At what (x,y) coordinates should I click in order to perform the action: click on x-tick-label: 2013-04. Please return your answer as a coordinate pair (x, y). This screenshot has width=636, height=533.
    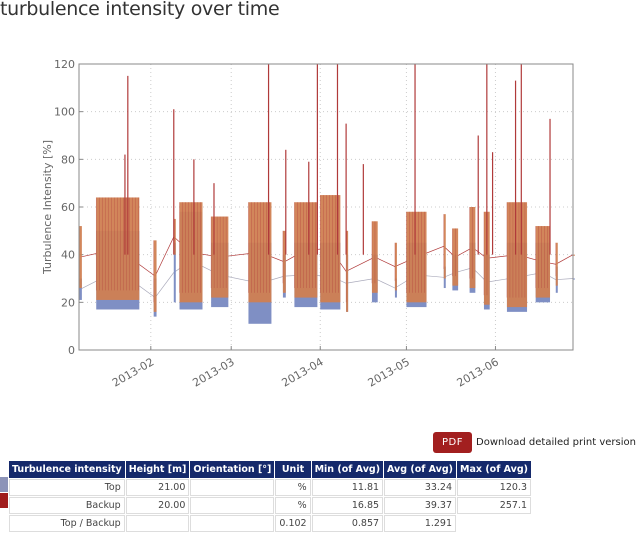
    Looking at the image, I should click on (302, 372).